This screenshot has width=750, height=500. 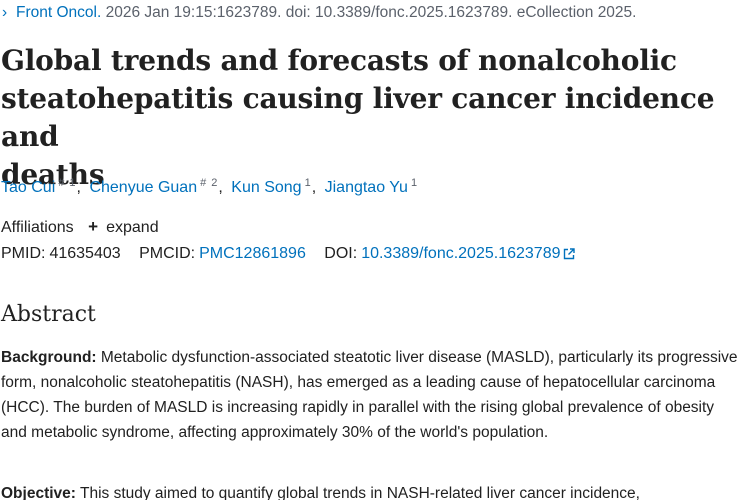 I want to click on author-link: Jiangtao Yu, so click(x=366, y=187).